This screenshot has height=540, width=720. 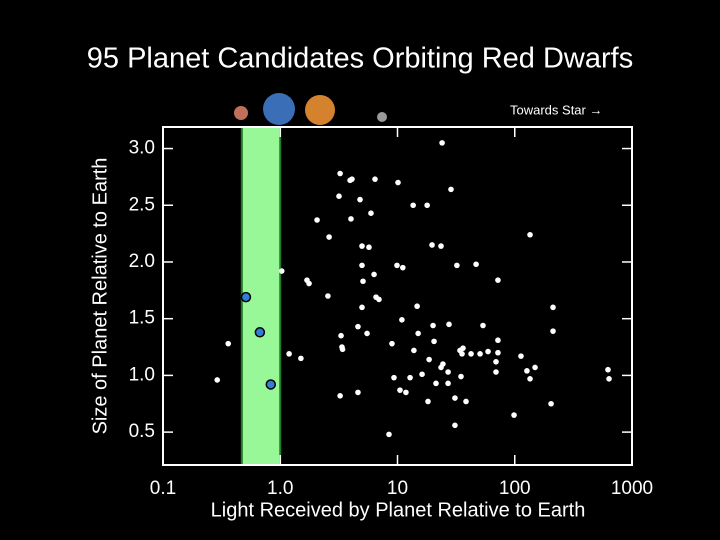 I want to click on mars-icon, so click(x=241, y=113).